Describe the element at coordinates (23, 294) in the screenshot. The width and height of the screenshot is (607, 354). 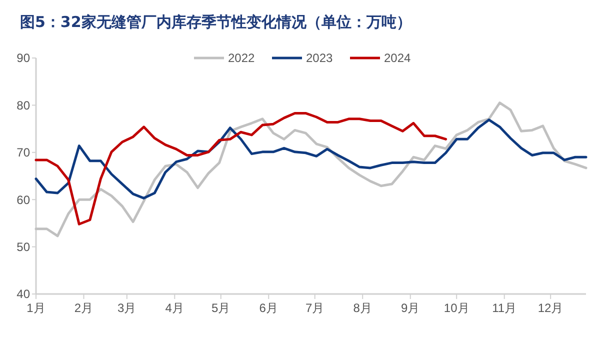
I see `y-tick-label: 40` at that location.